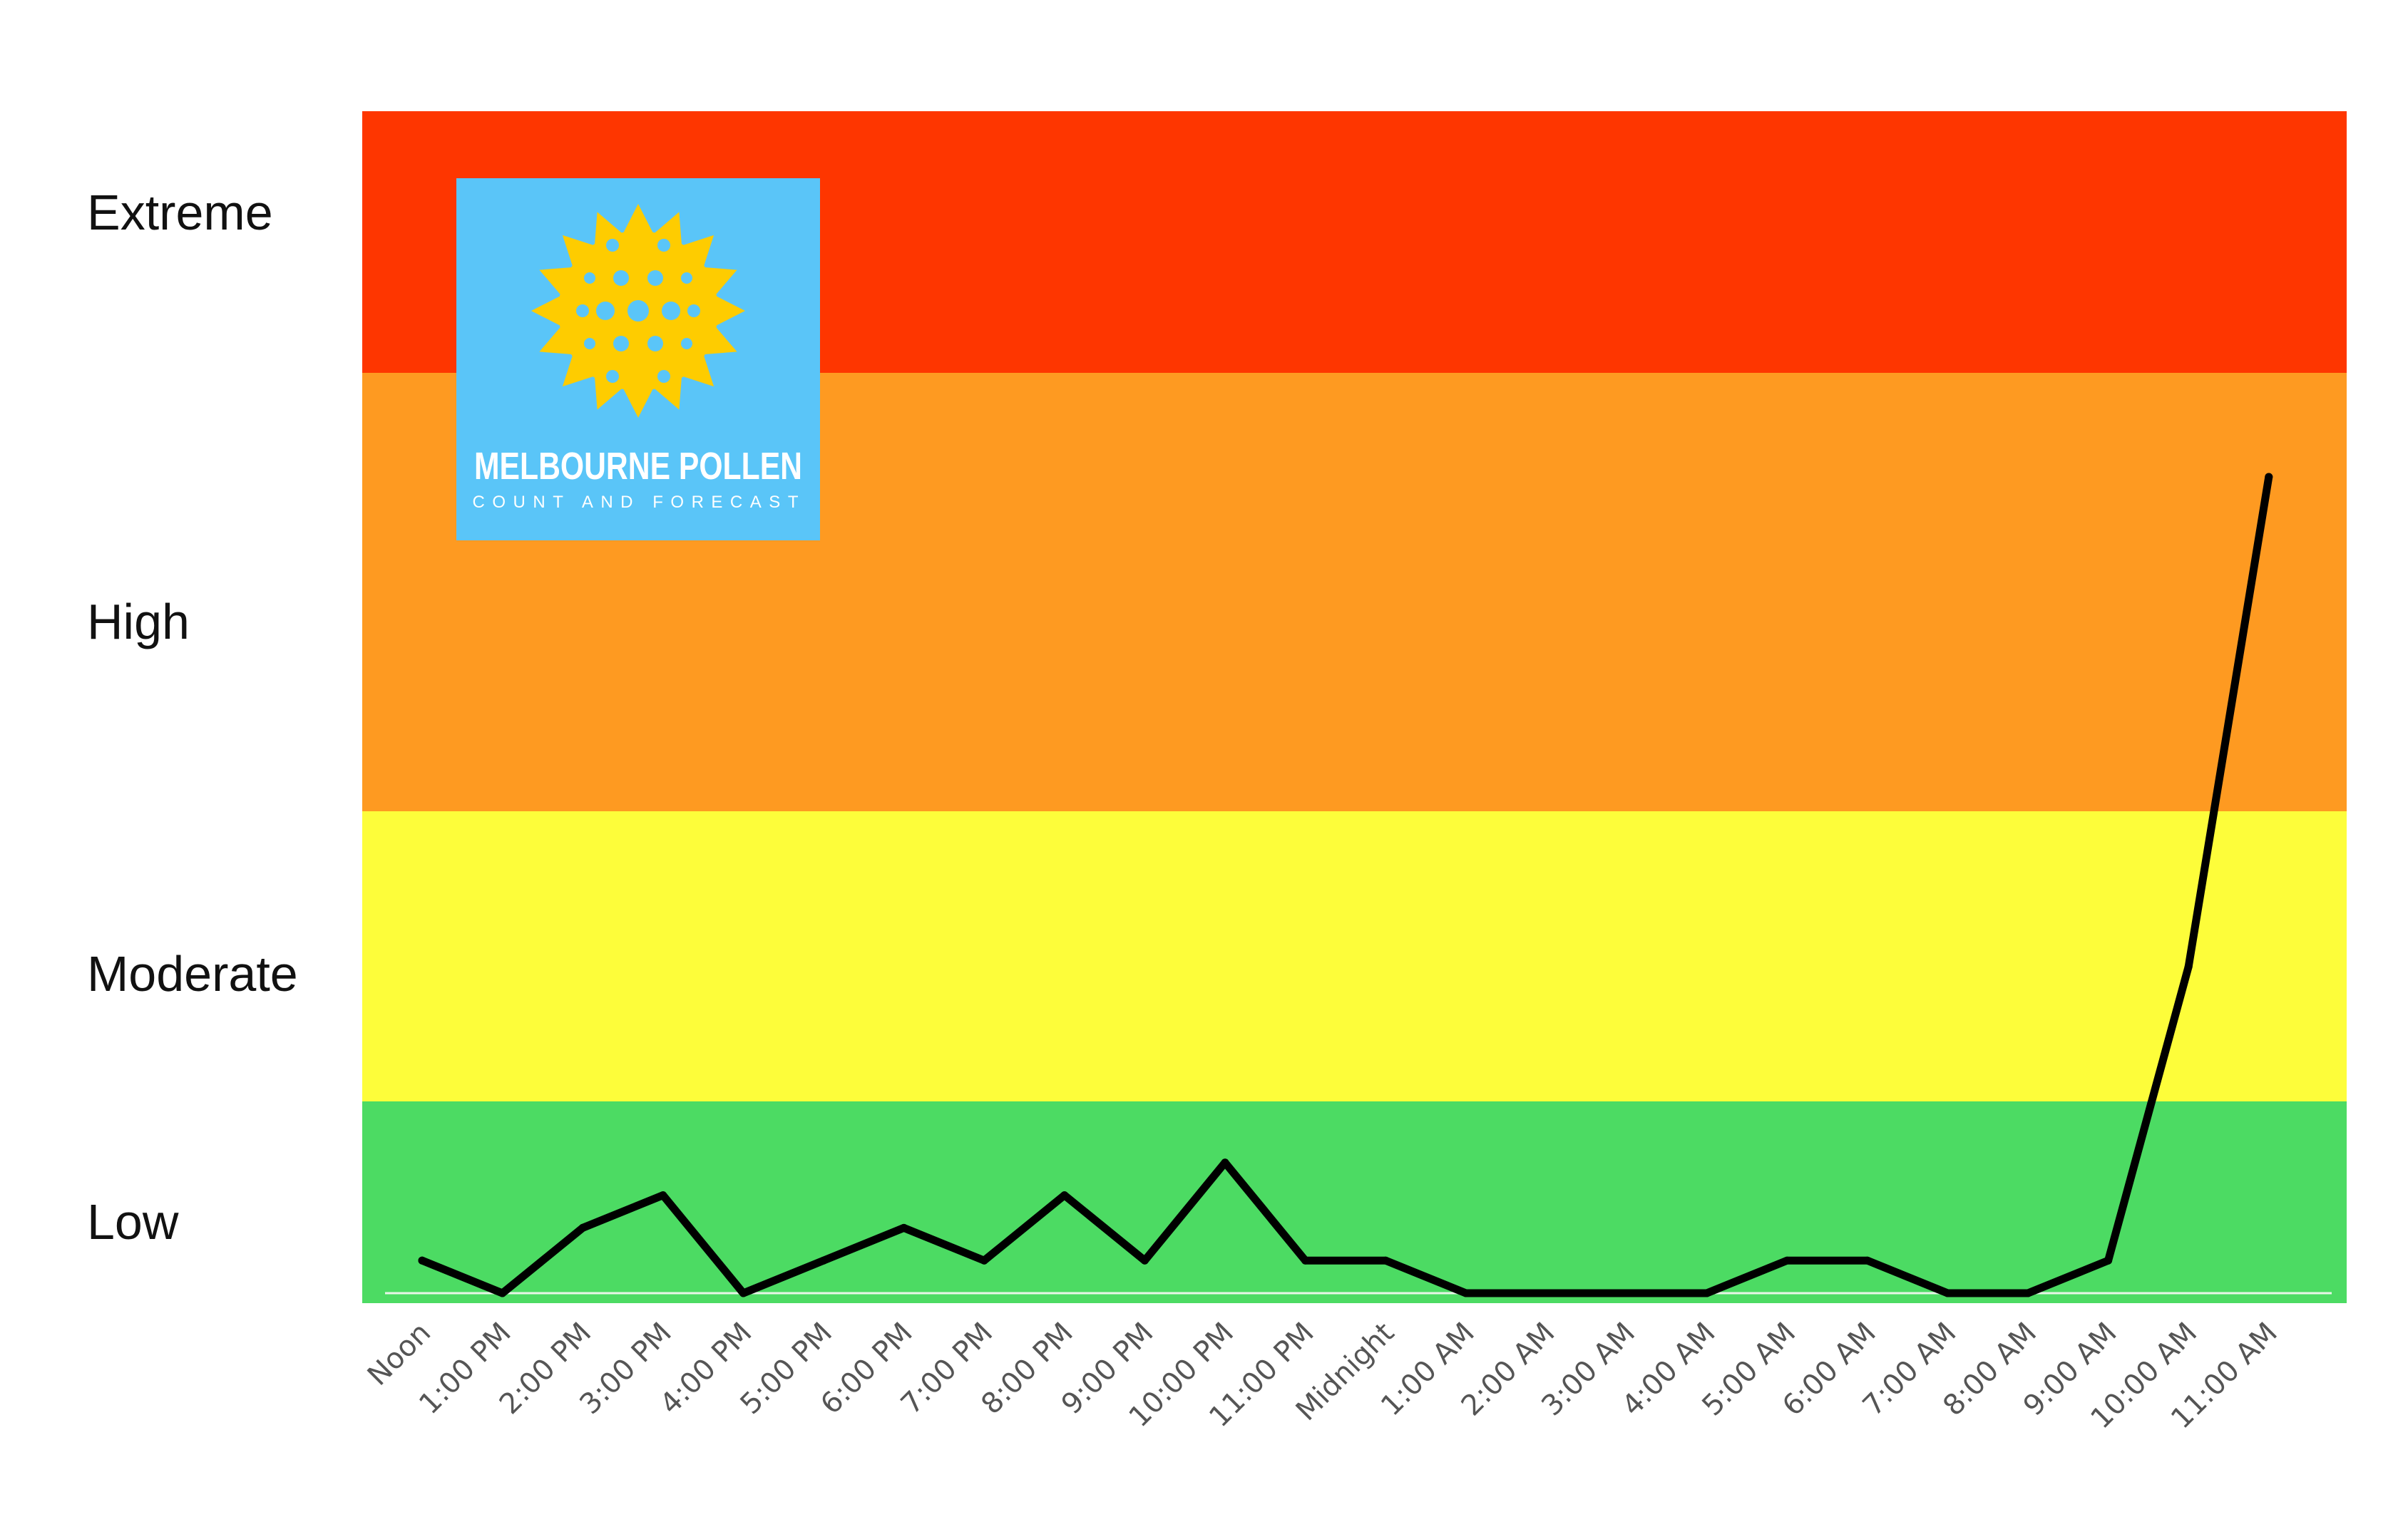 This screenshot has height=1522, width=2408. Describe the element at coordinates (138, 621) in the screenshot. I see `band-label-high: High` at that location.